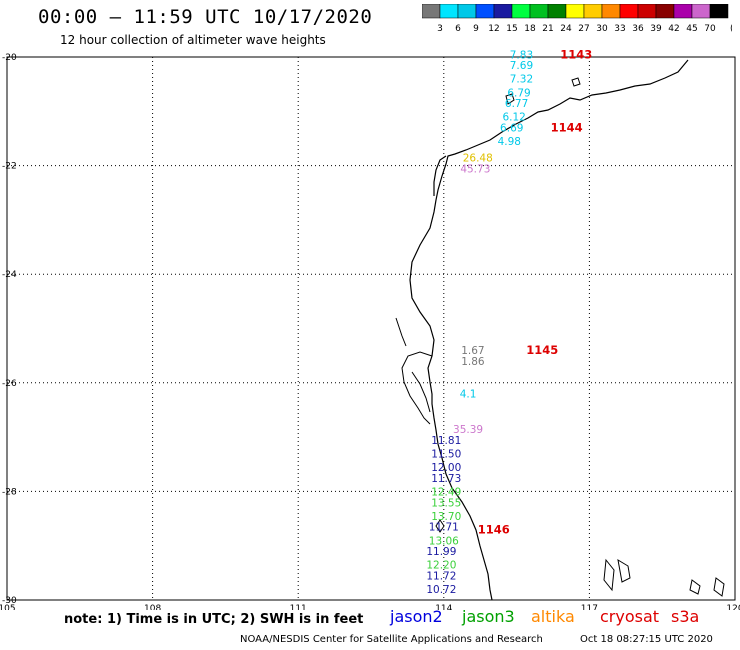 This screenshot has height=650, width=740. What do you see at coordinates (731, 29) in the screenshot?
I see `scale-label: (ft)` at bounding box center [731, 29].